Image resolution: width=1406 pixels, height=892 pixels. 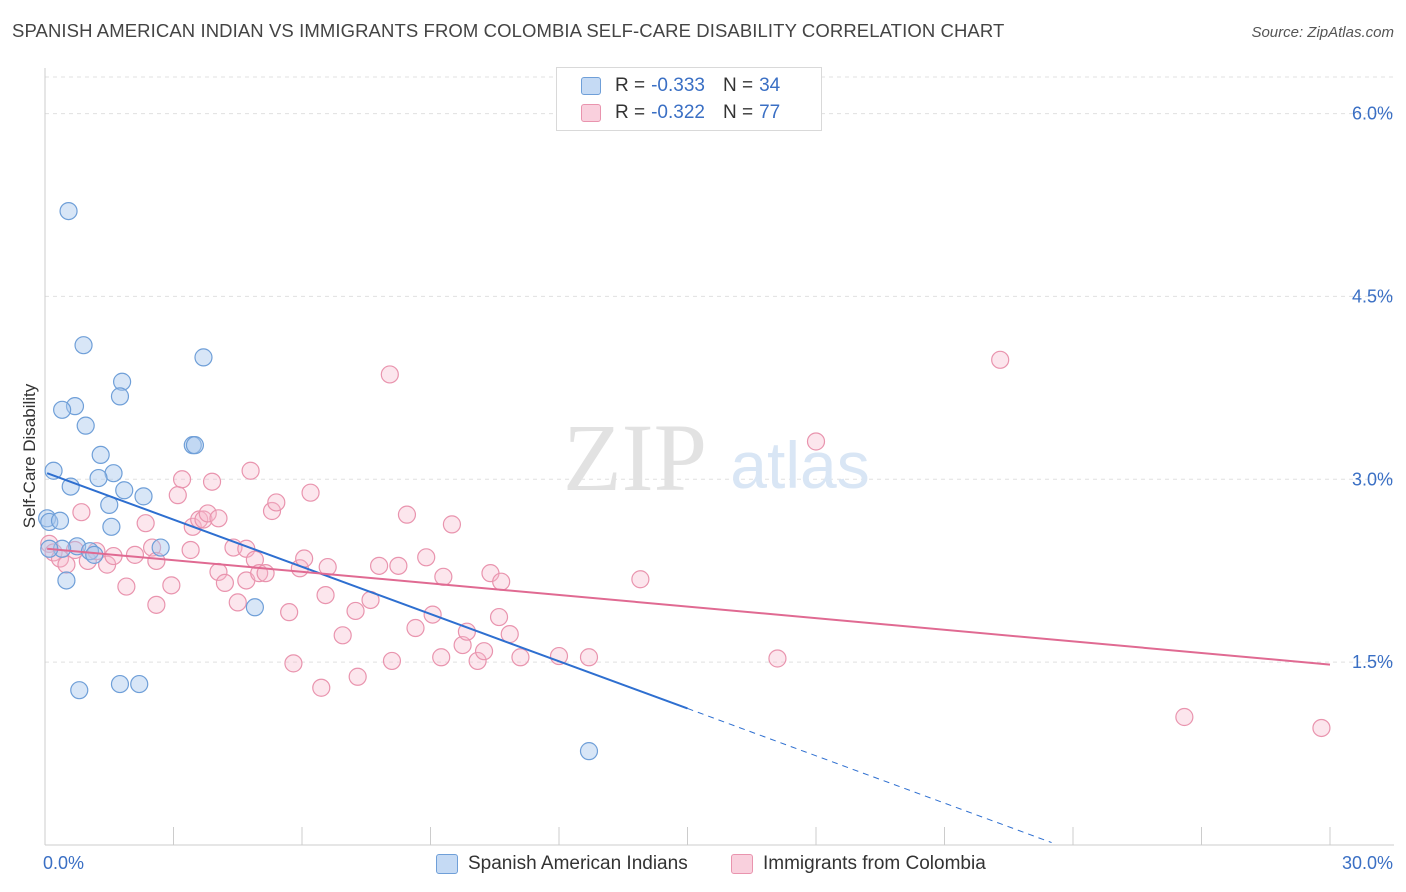 I want to click on bottom-legend-label-blue: Spanish American Indians, so click(x=578, y=863).